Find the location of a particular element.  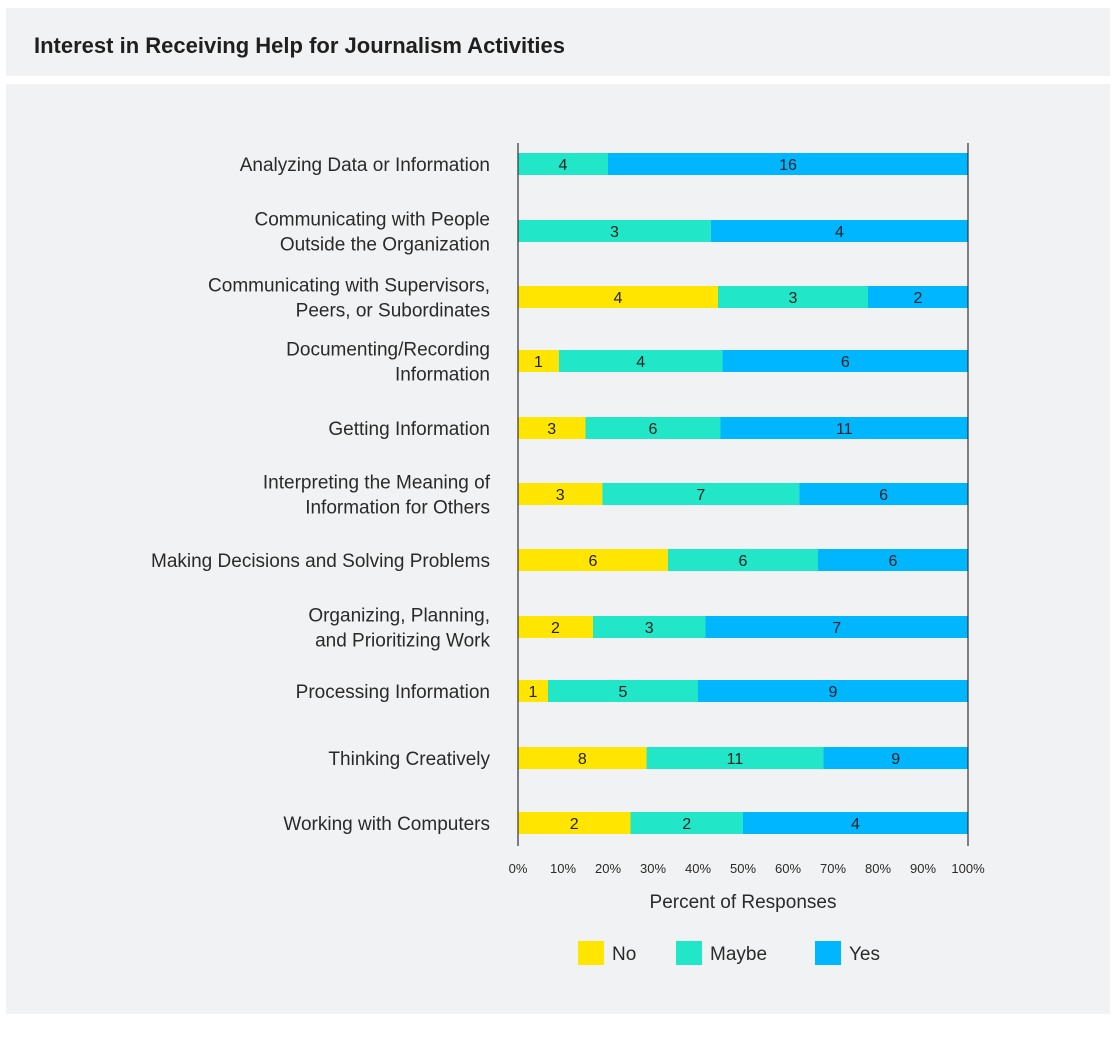

bar-no-processing-information is located at coordinates (533, 691).